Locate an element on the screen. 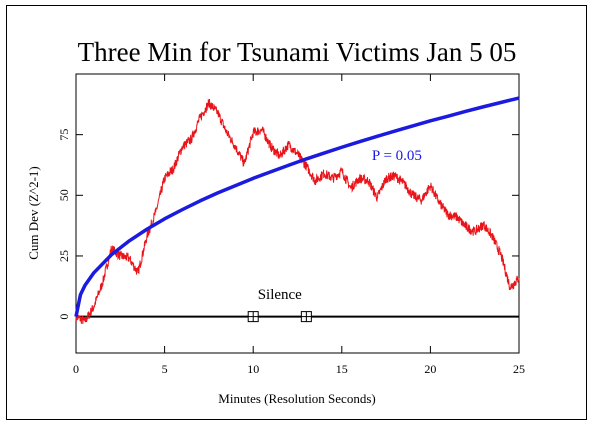 This screenshot has height=427, width=596. silence-label: Silence is located at coordinates (280, 295).